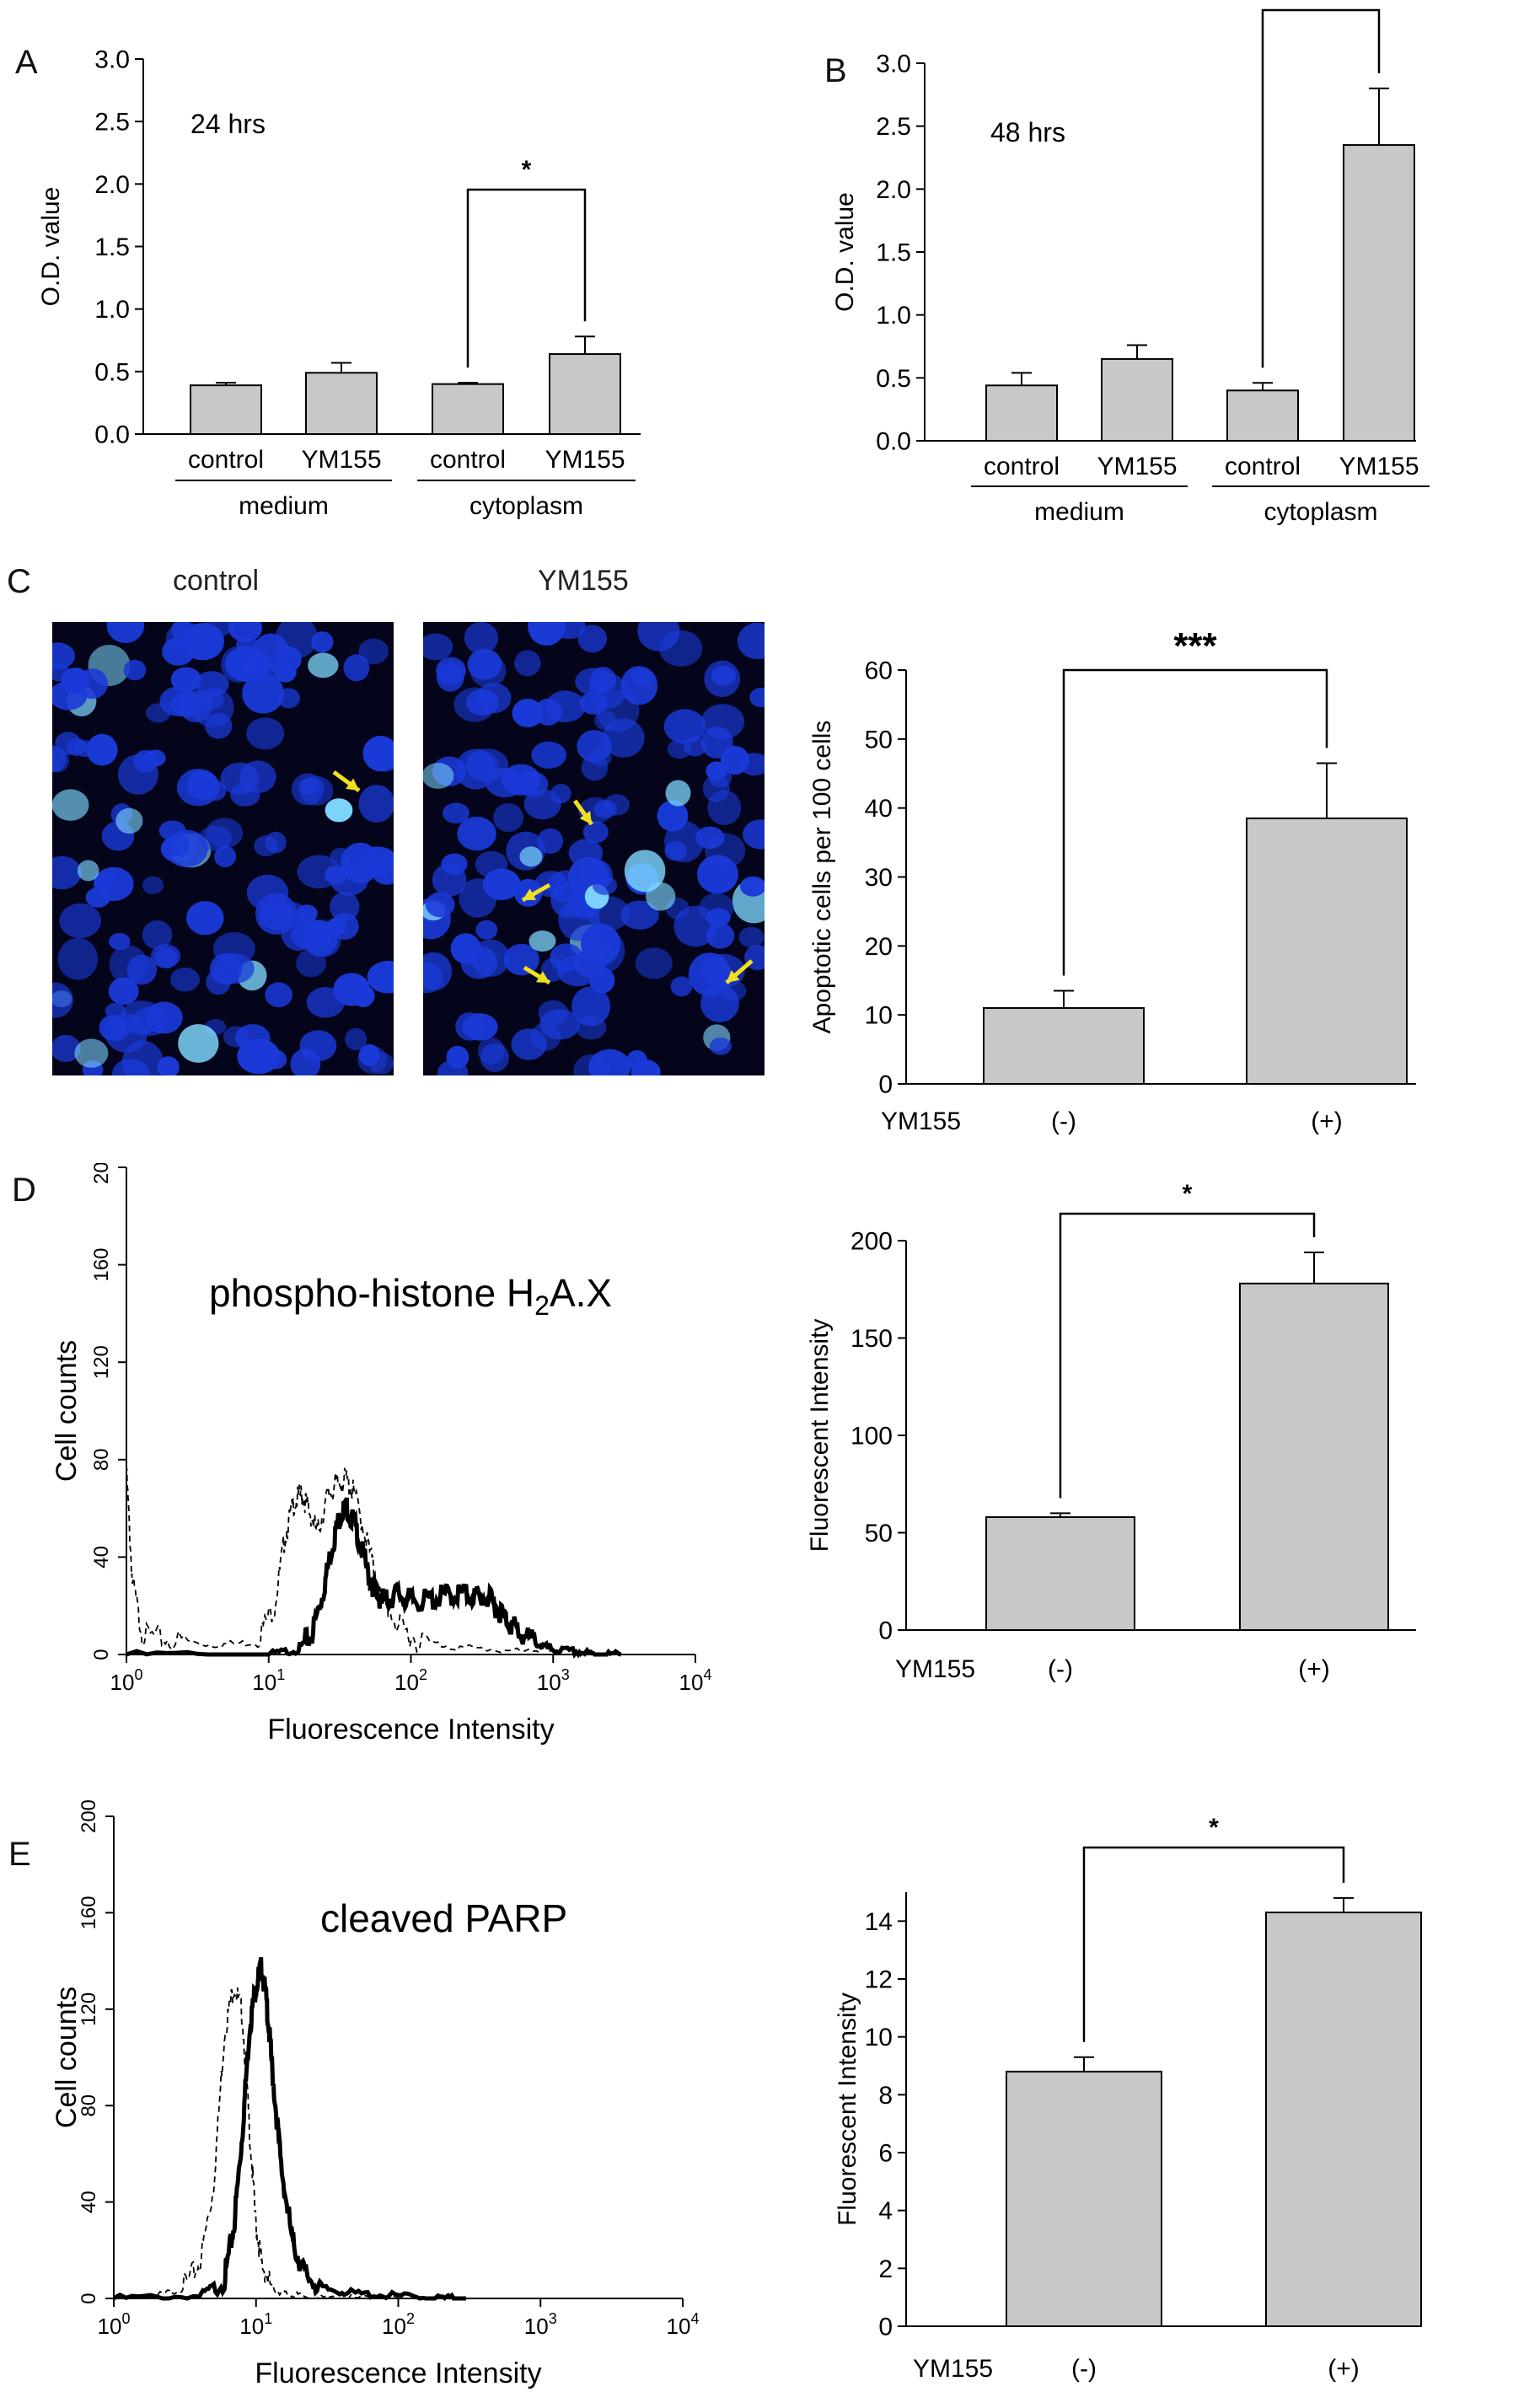  Describe the element at coordinates (1320, 512) in the screenshot. I see `group-label: cytoplasm` at that location.